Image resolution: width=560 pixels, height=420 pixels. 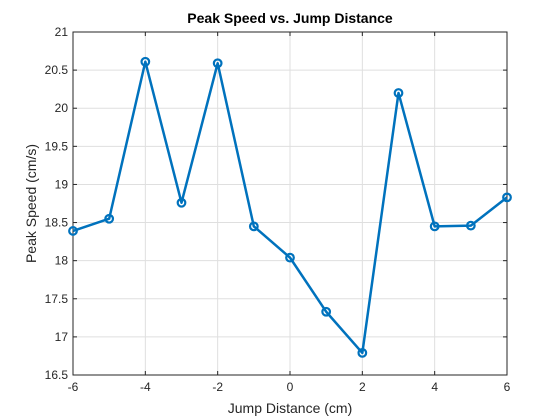 I want to click on y-tick-label: 18.5, so click(x=57, y=223).